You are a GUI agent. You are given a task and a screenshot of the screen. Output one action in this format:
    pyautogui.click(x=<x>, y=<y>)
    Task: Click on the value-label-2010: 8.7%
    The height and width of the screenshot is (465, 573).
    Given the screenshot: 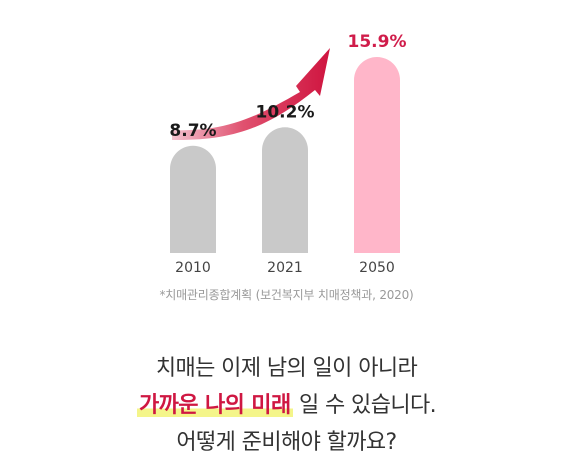 What is the action you would take?
    pyautogui.click(x=192, y=131)
    